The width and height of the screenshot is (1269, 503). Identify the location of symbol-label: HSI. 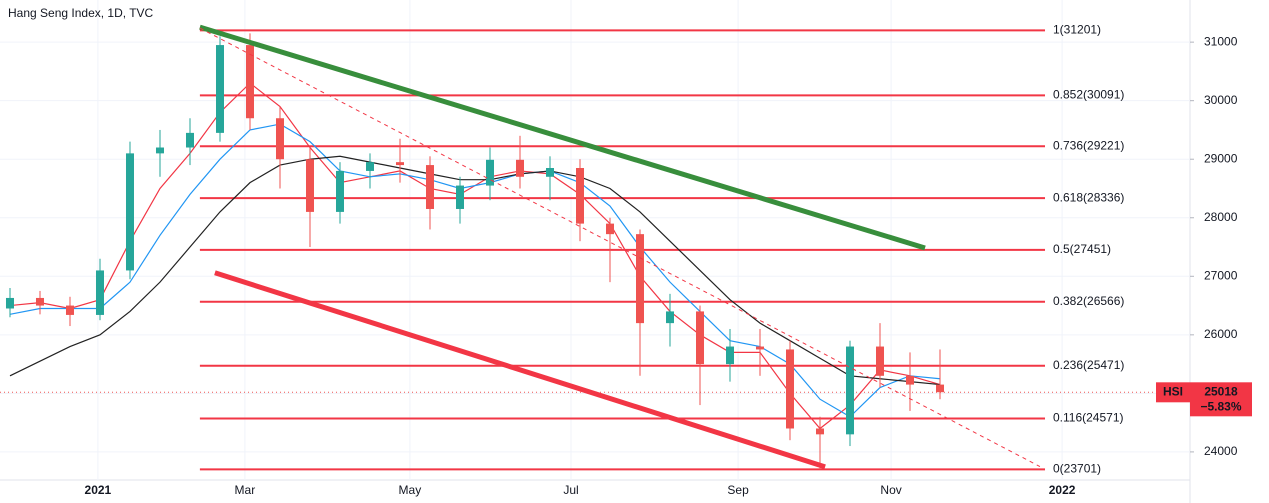
(1173, 391).